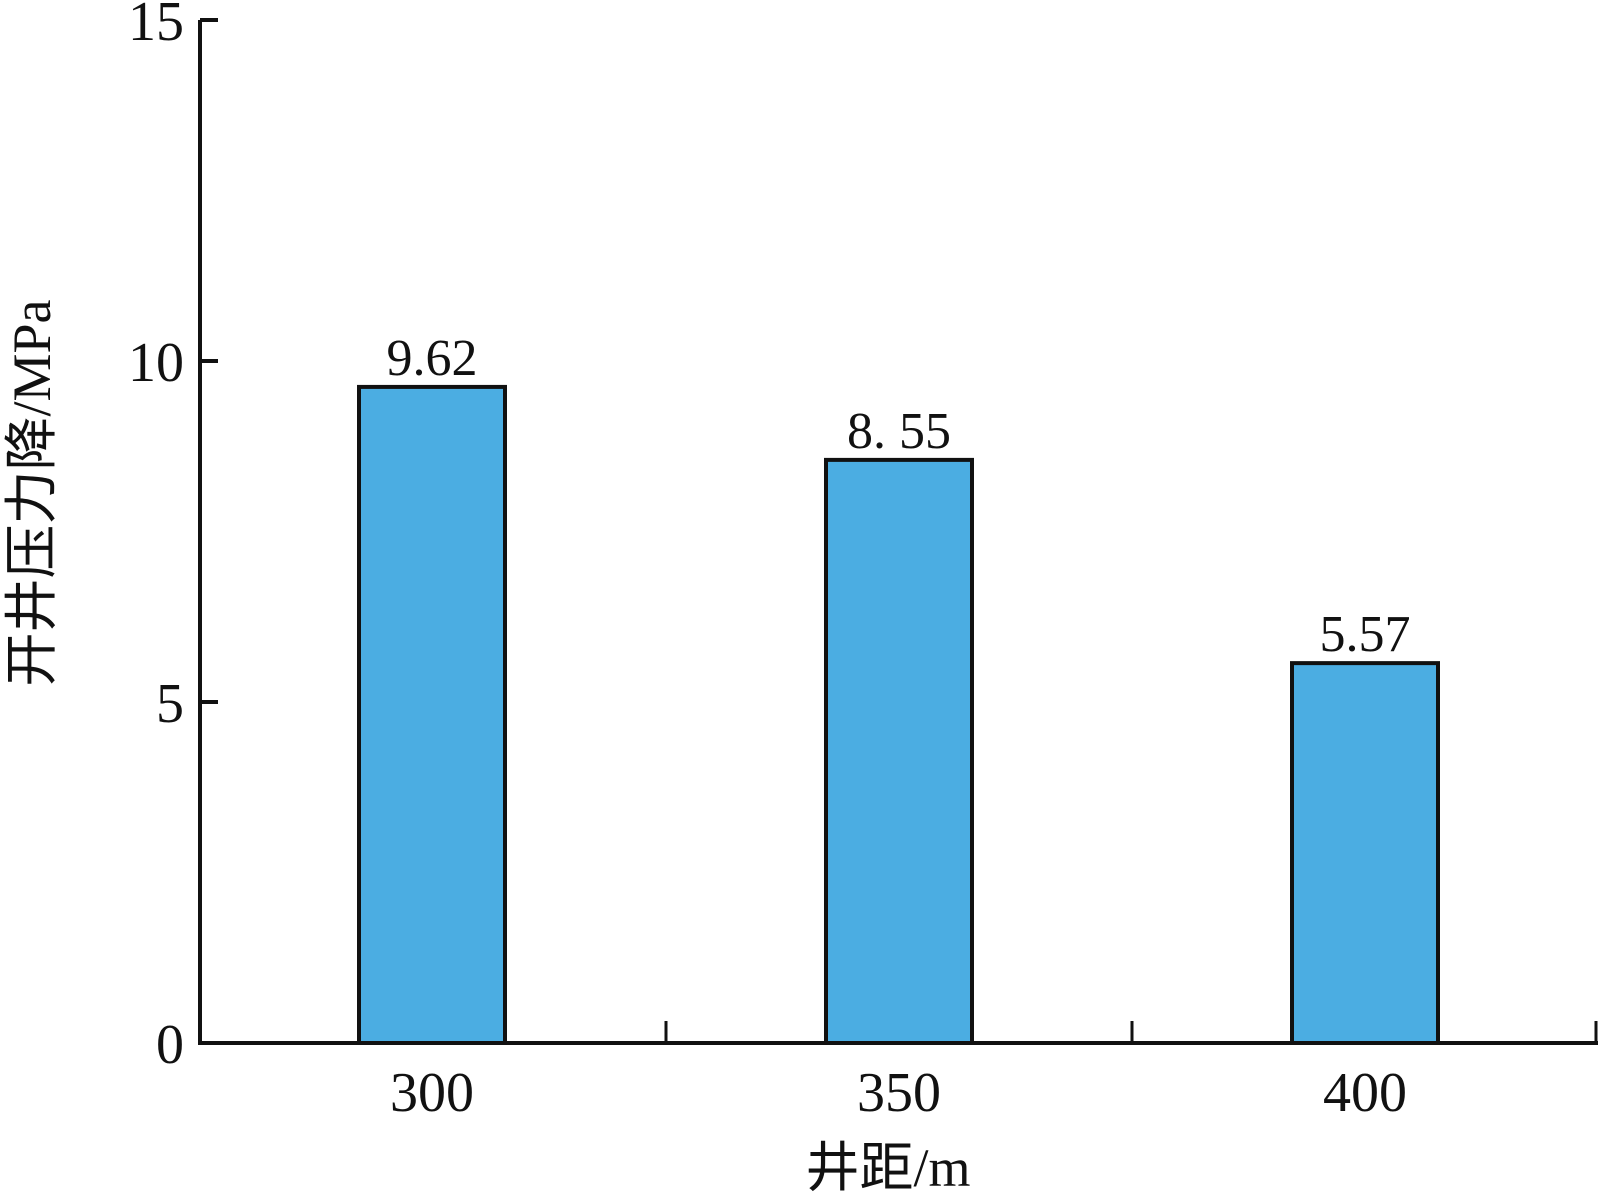 The image size is (1604, 1199). I want to click on value-label-400: 5.57, so click(1365, 634).